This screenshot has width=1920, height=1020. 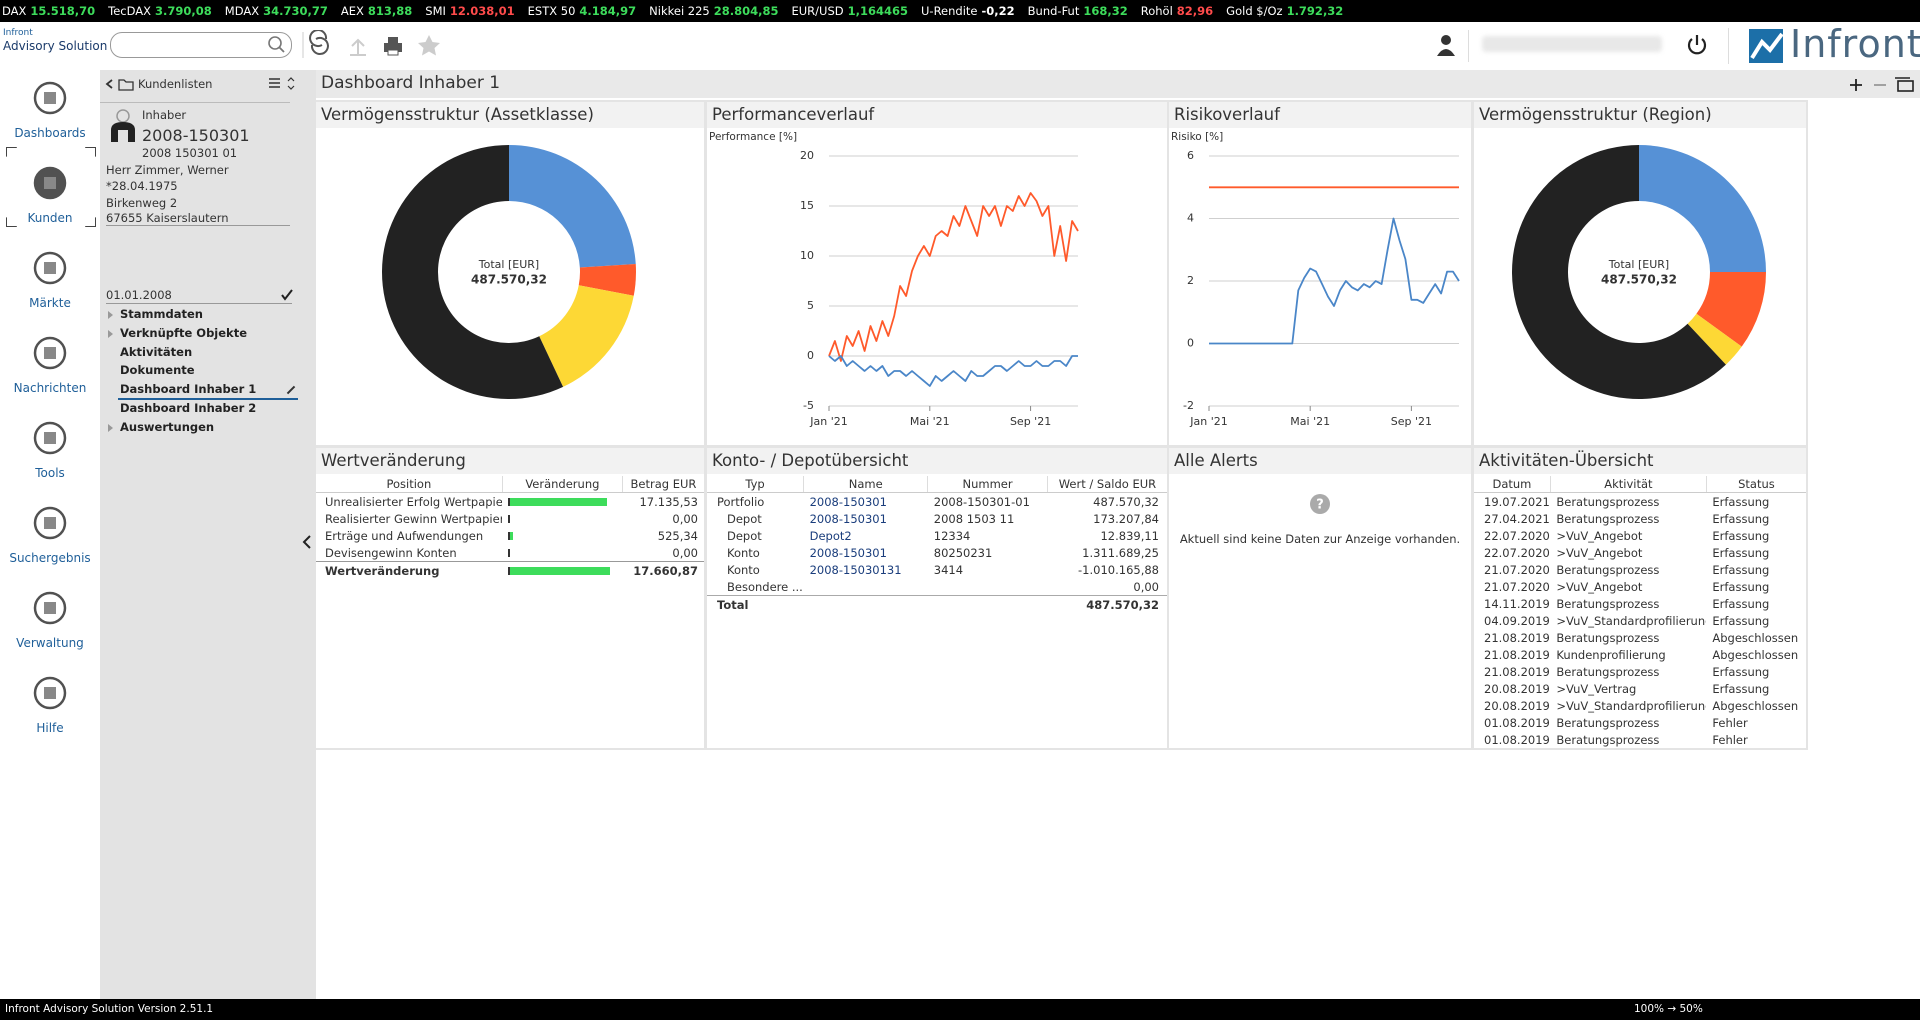 What do you see at coordinates (746, 11) in the screenshot?
I see `ticker-value: 28.804,85` at bounding box center [746, 11].